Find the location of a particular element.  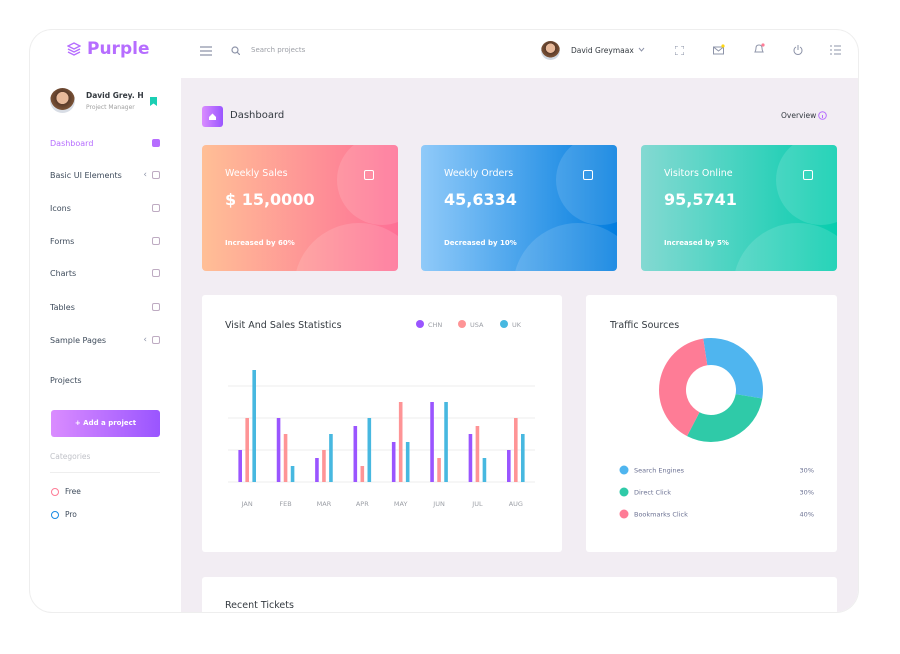

profile-role: Project Manager is located at coordinates (110, 107).